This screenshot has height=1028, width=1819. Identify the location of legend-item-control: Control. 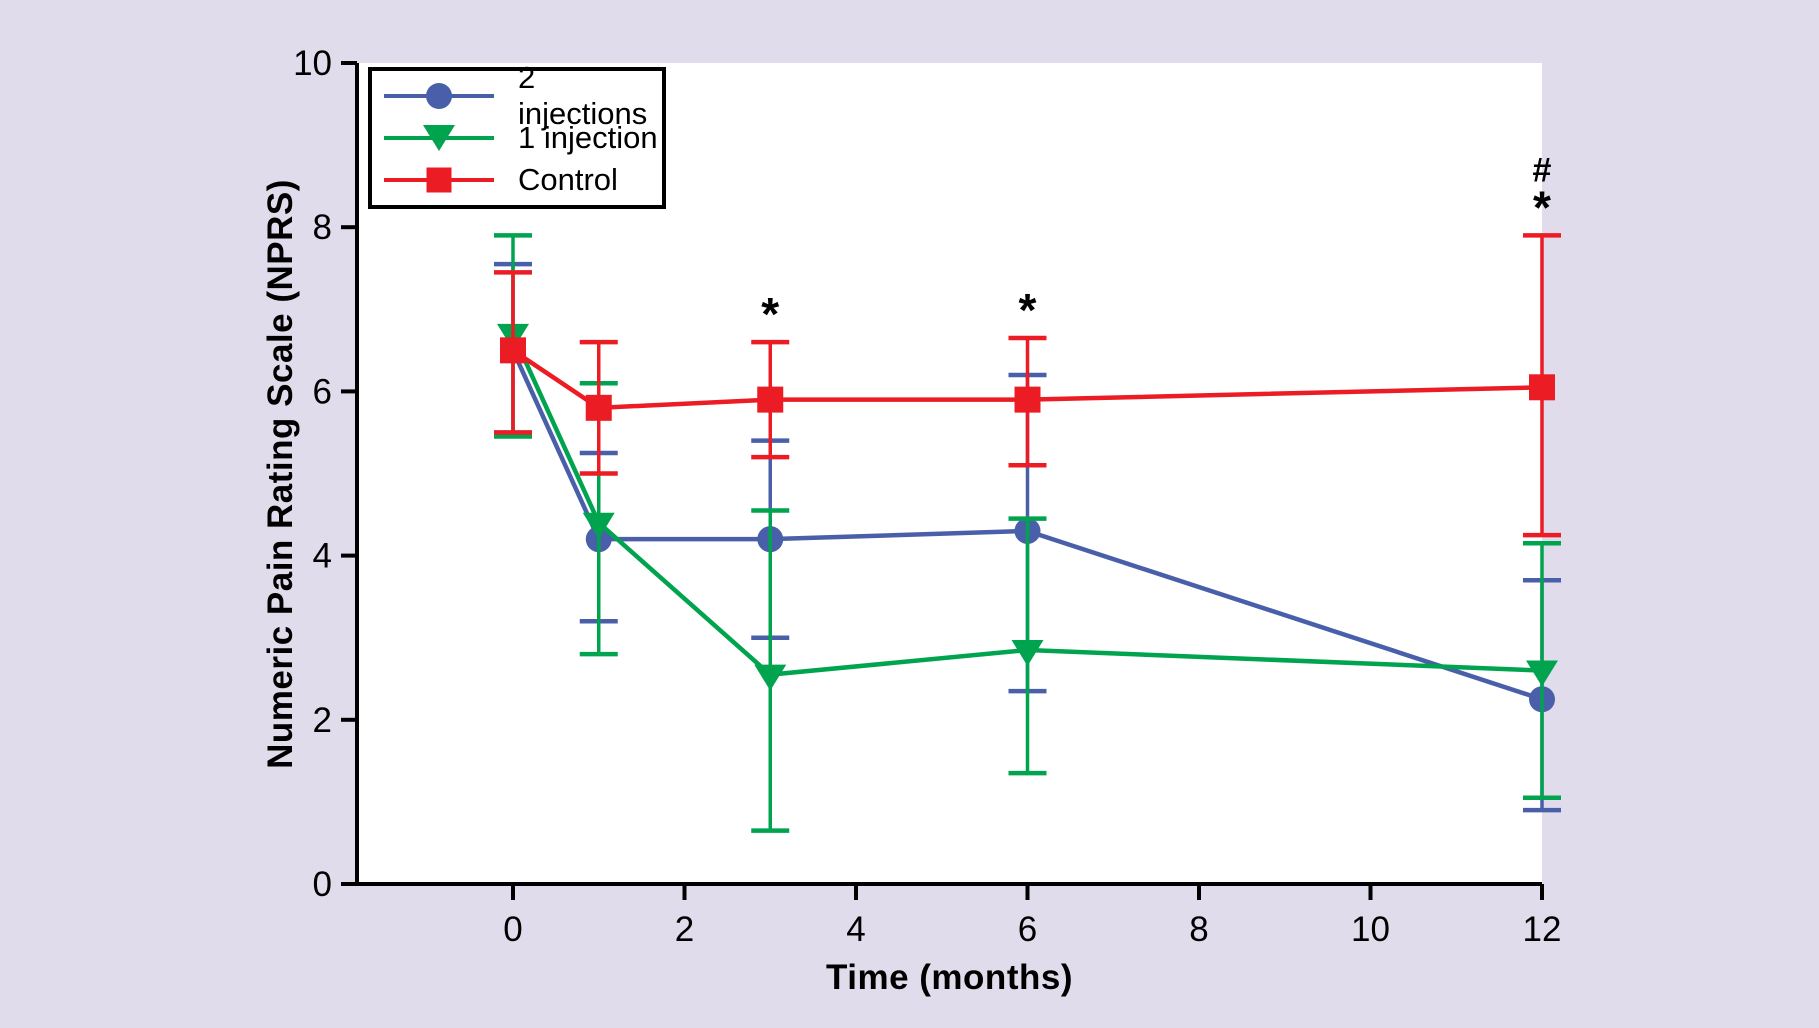
(517, 180).